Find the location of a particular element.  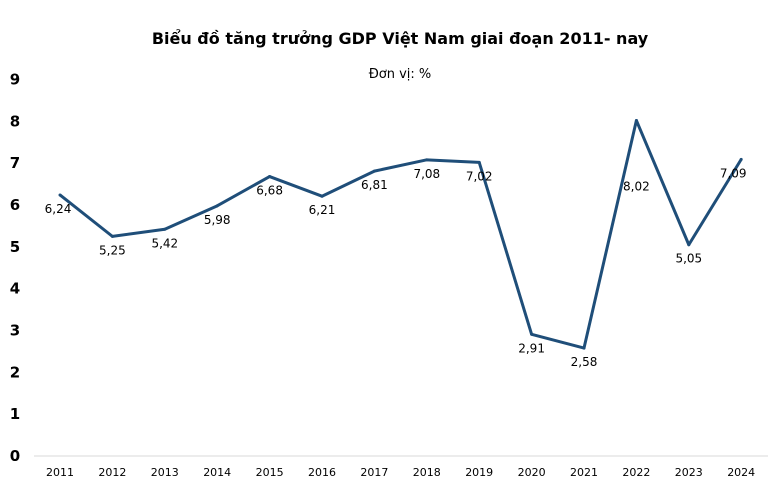

y-tick-label: 4 is located at coordinates (15, 289).